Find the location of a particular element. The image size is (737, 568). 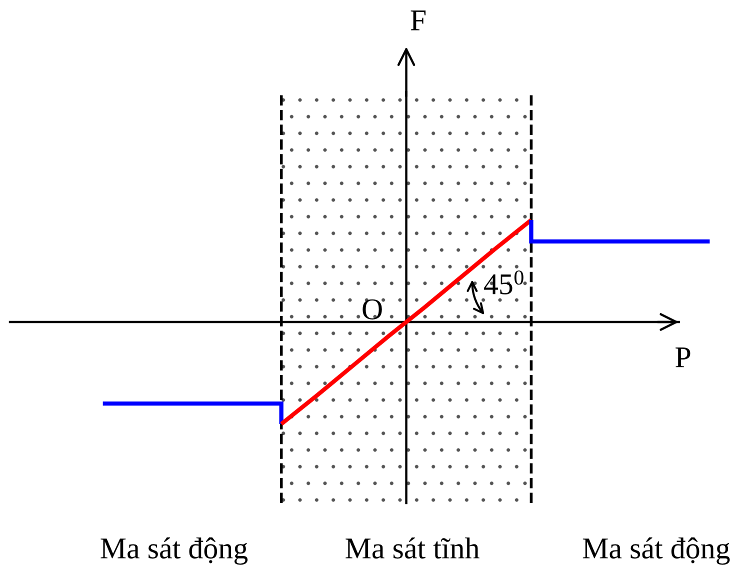

annotation: 45$^{0}$ is located at coordinates (504, 282).